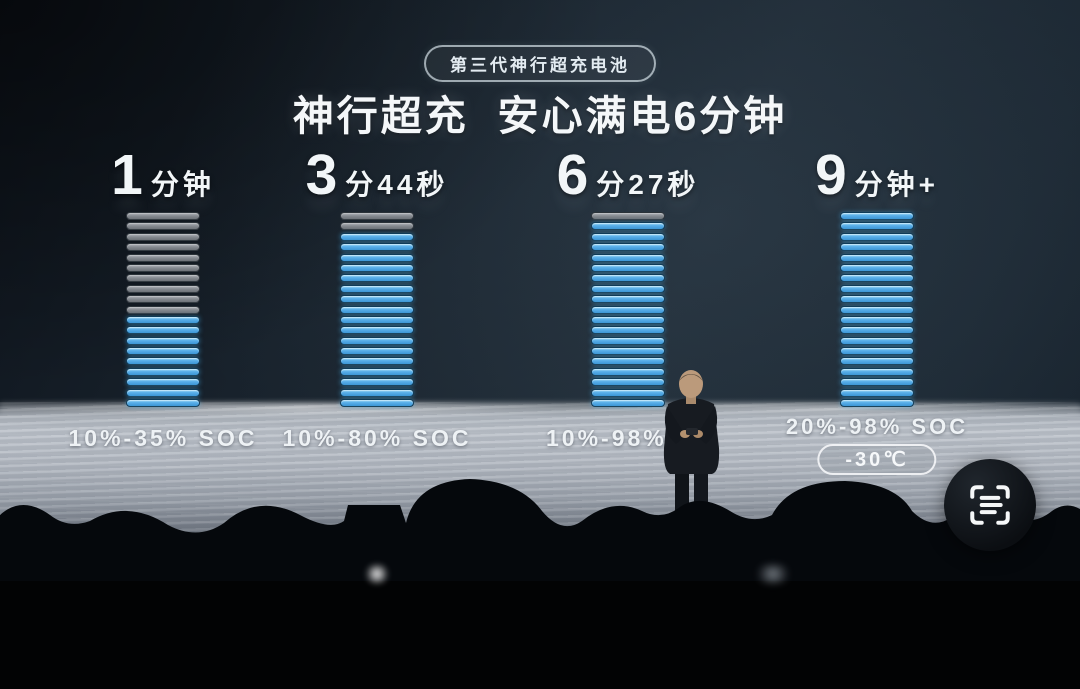 Image resolution: width=1080 pixels, height=689 pixels. What do you see at coordinates (397, 184) in the screenshot?
I see `charge-time-unit: 分44秒` at bounding box center [397, 184].